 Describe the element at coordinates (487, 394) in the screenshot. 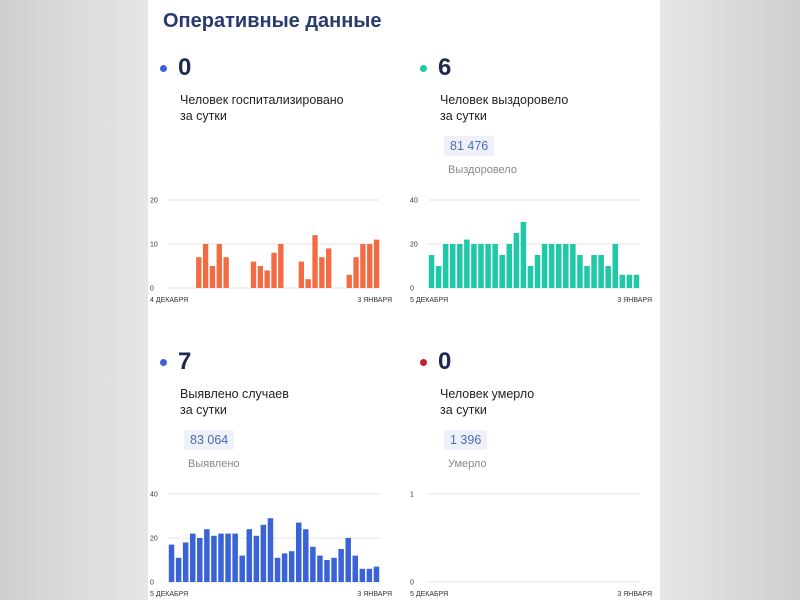

I see `stat-label-line1: Человек умерло` at that location.